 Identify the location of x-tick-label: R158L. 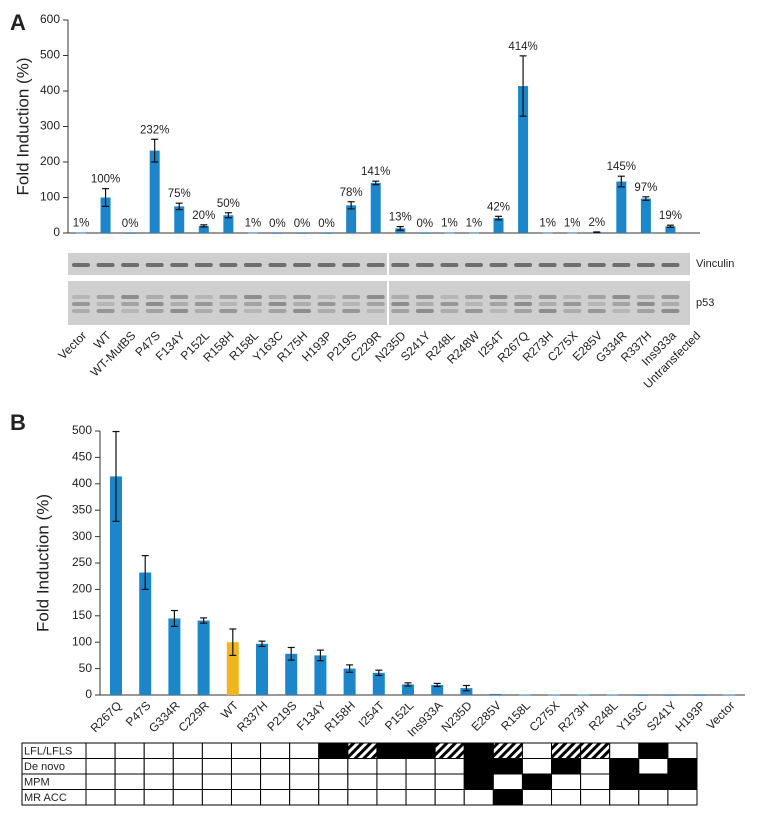
(515, 715).